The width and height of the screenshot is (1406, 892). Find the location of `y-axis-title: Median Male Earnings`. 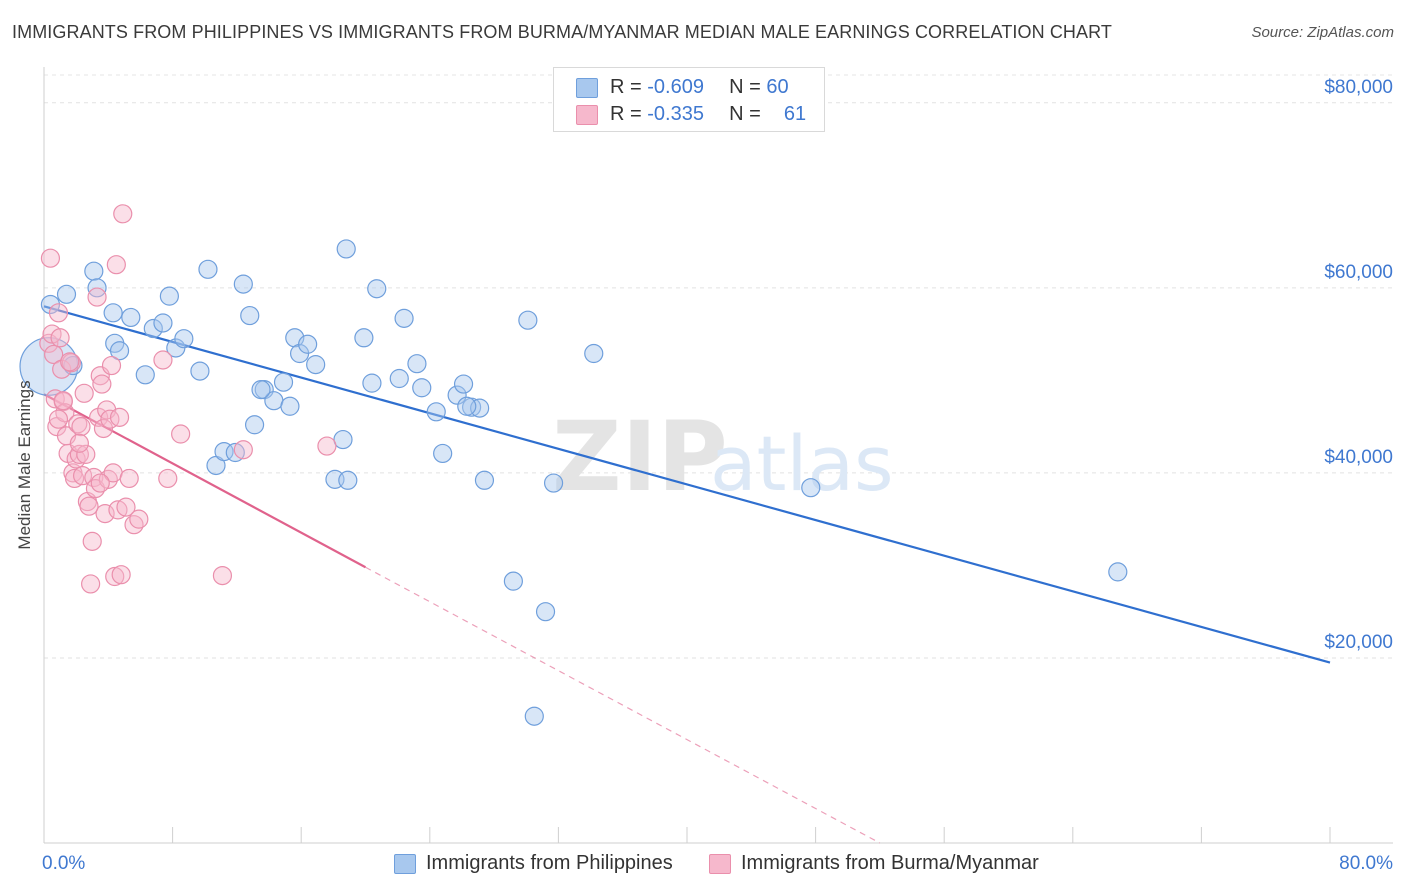

y-axis-title: Median Male Earnings is located at coordinates (24, 464).